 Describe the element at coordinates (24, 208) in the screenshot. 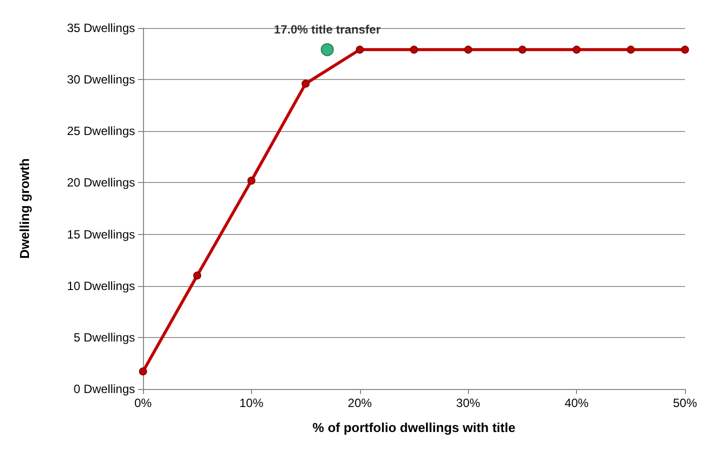

I see `y-axis-title: Dwelling growth` at that location.